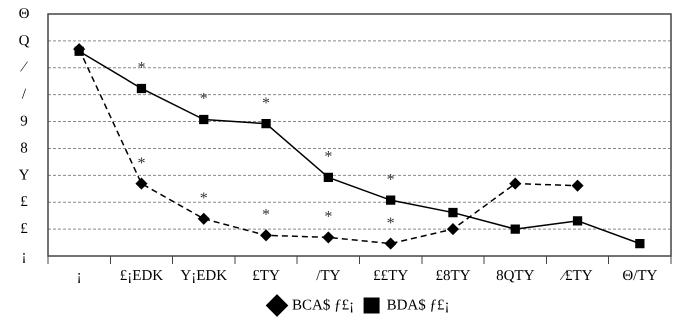  Describe the element at coordinates (640, 276) in the screenshot. I see `x-tick-label: Θ/TY` at that location.